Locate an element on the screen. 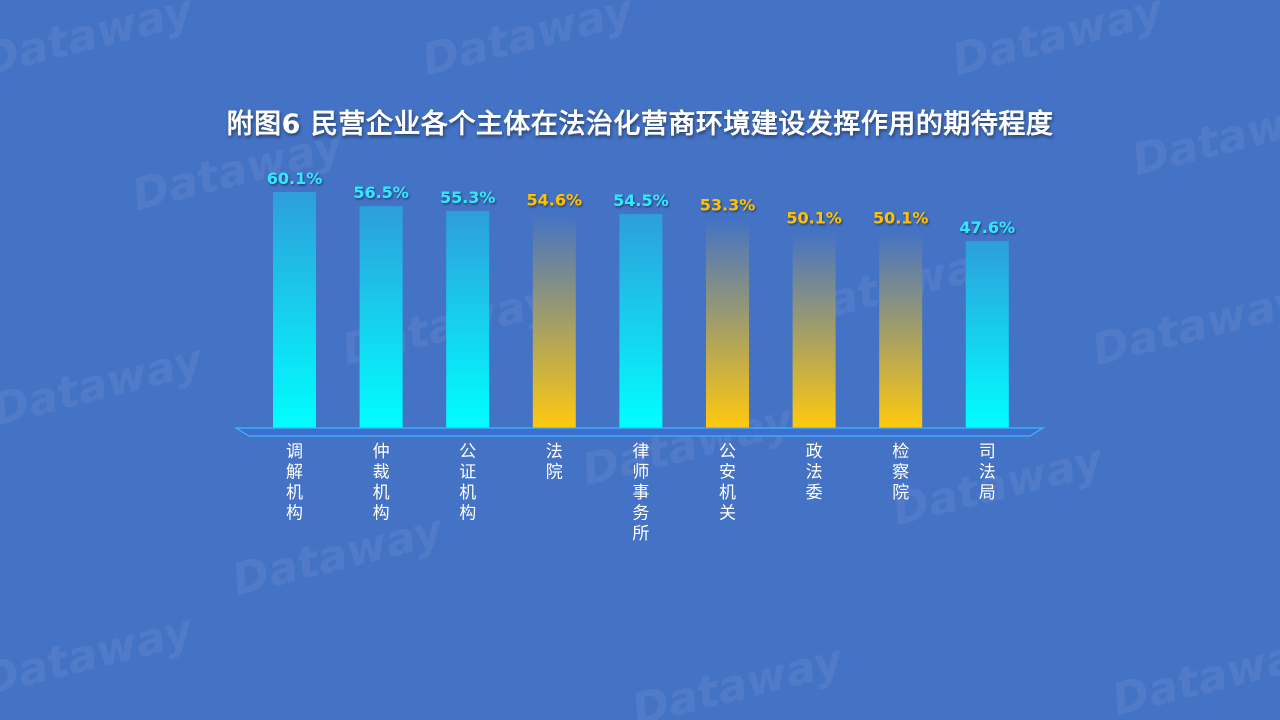  value-label-9: 47.6% is located at coordinates (988, 227).